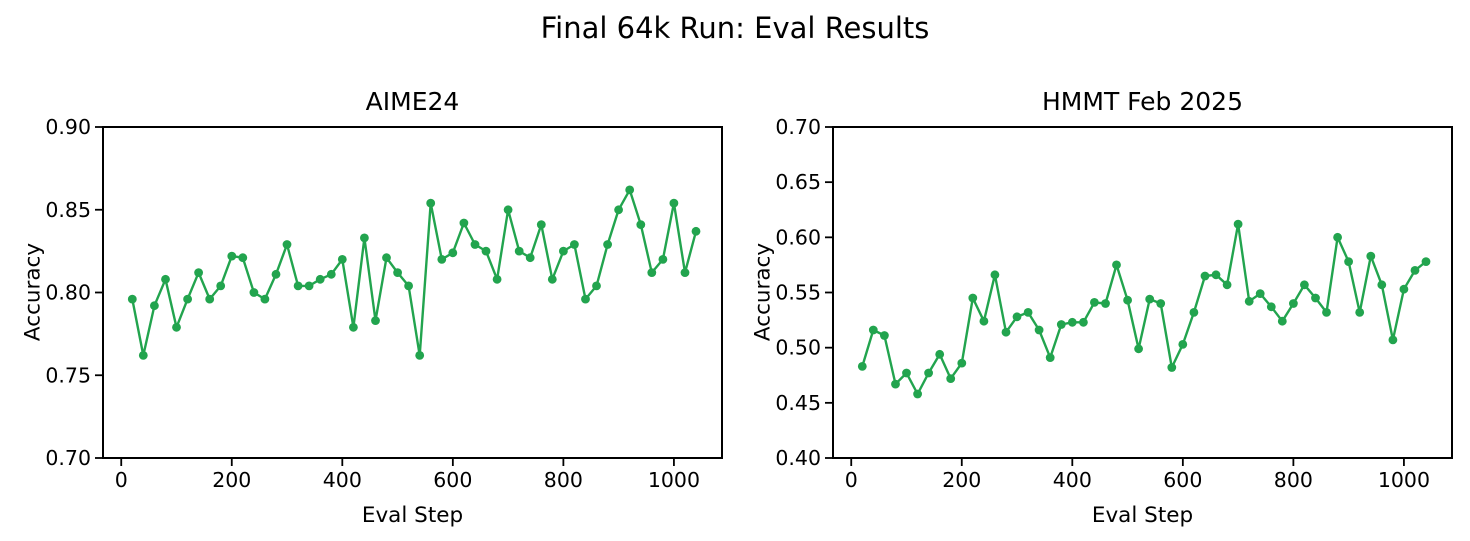  What do you see at coordinates (798, 403) in the screenshot?
I see `y-tick-label: 0.45` at bounding box center [798, 403].